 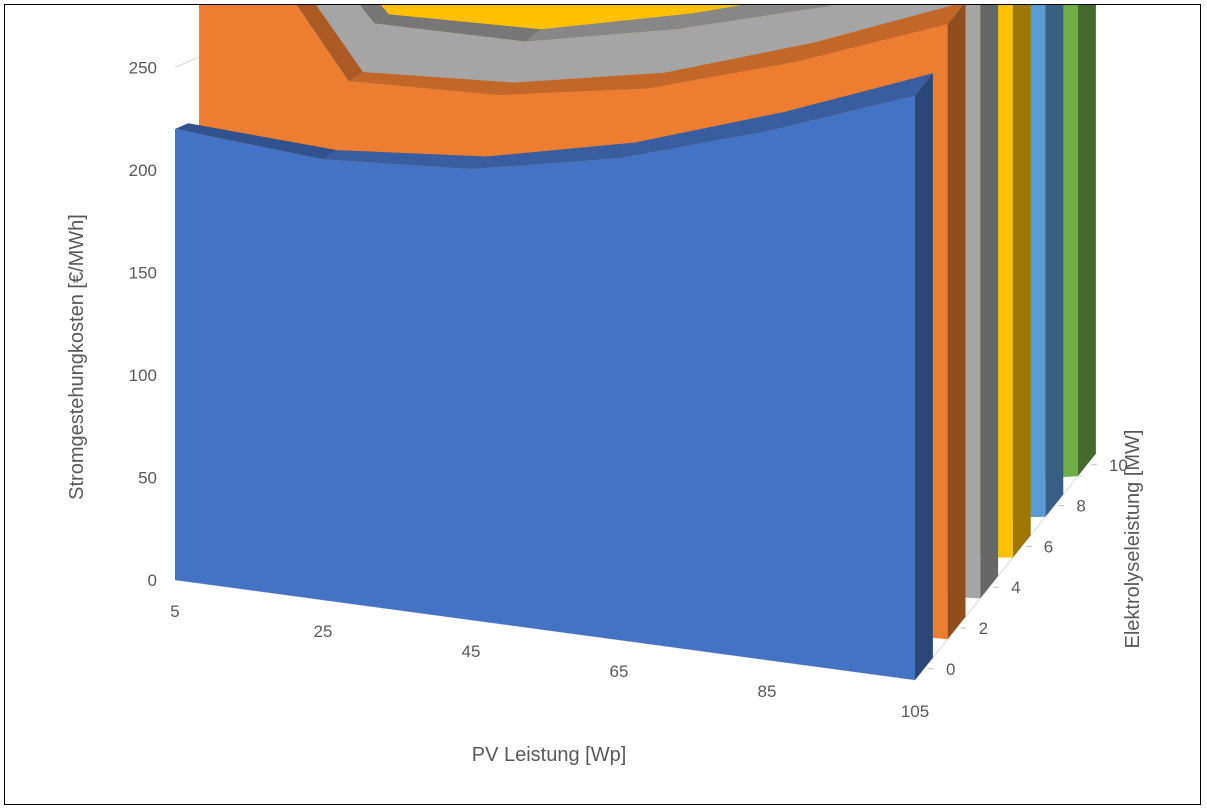 I want to click on z-tick-label: 4, so click(x=1015, y=587).